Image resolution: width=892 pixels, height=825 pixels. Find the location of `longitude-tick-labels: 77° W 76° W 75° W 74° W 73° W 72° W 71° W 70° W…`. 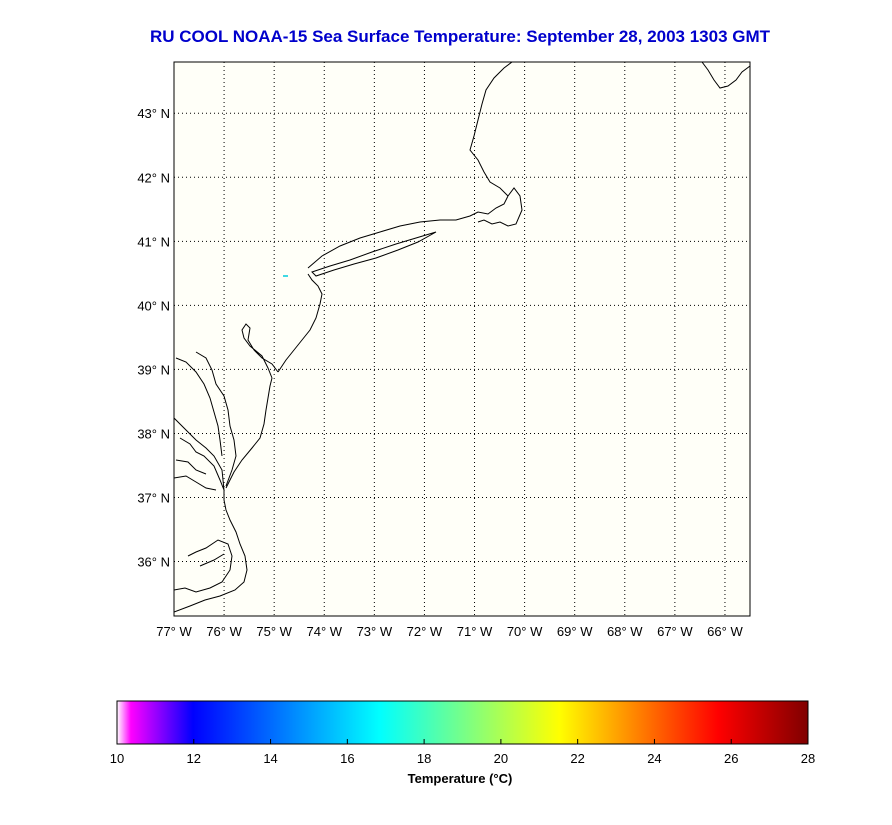

longitude-tick-labels: 77° W 76° W 75° W 74° W 73° W 72° W 71° W 70° W… is located at coordinates (449, 631).